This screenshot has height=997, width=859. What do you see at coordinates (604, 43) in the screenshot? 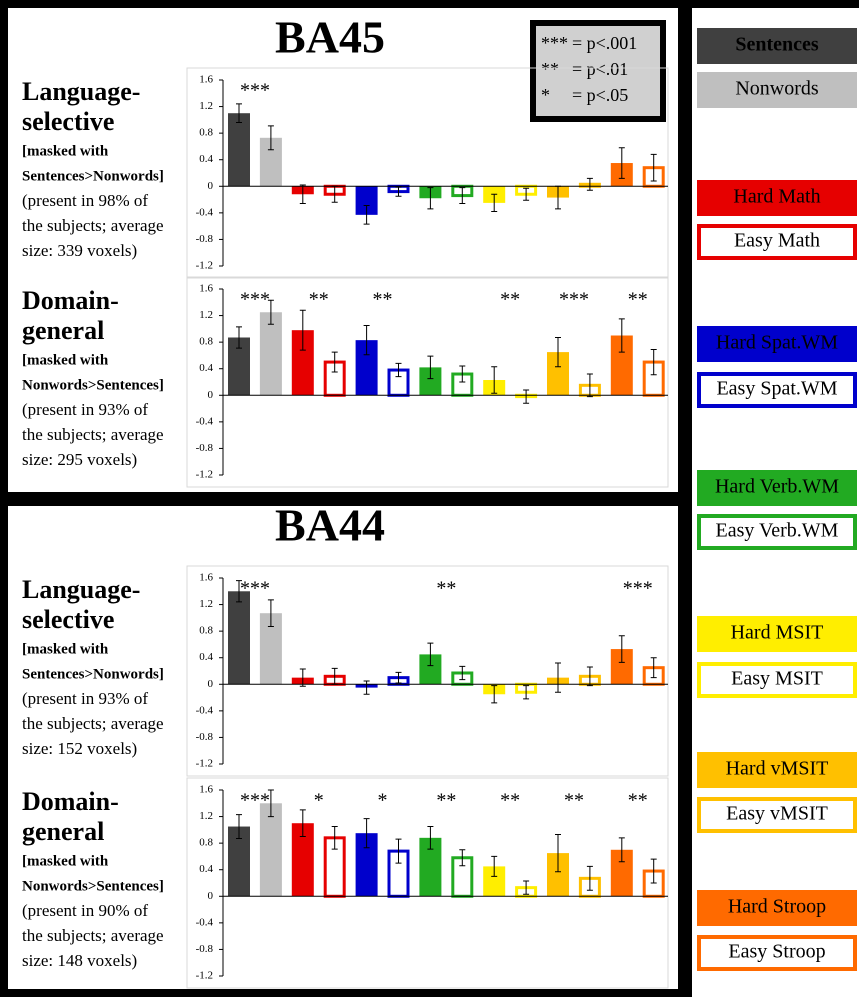
I see `key-label: = p<.001` at bounding box center [604, 43].